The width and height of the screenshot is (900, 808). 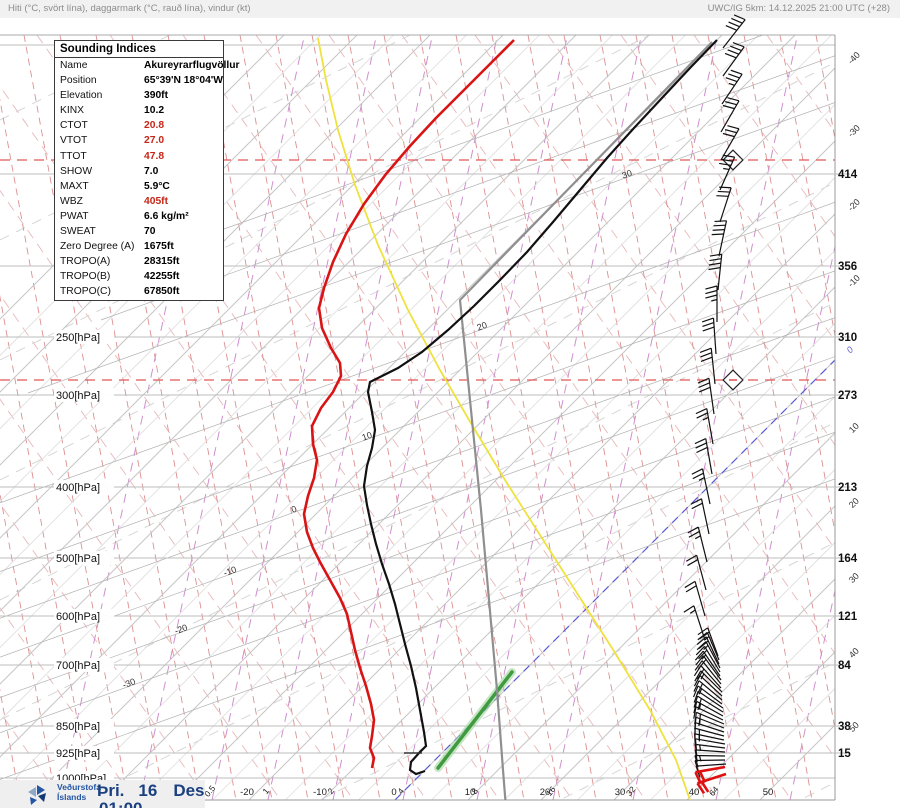 What do you see at coordinates (139, 201) in the screenshot?
I see `indices-row: WBZ 405ft` at bounding box center [139, 201].